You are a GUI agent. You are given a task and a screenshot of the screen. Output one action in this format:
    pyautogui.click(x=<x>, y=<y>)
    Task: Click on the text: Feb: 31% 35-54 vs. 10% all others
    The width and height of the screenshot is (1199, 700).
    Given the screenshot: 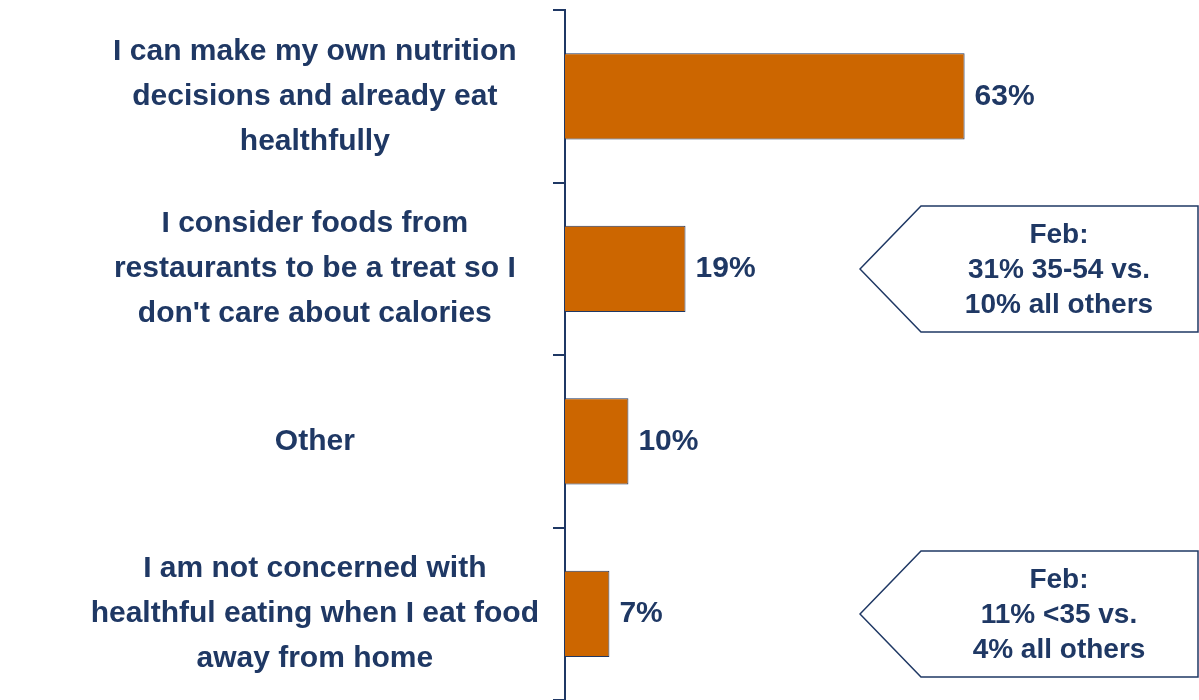 What is the action you would take?
    pyautogui.click(x=1059, y=269)
    